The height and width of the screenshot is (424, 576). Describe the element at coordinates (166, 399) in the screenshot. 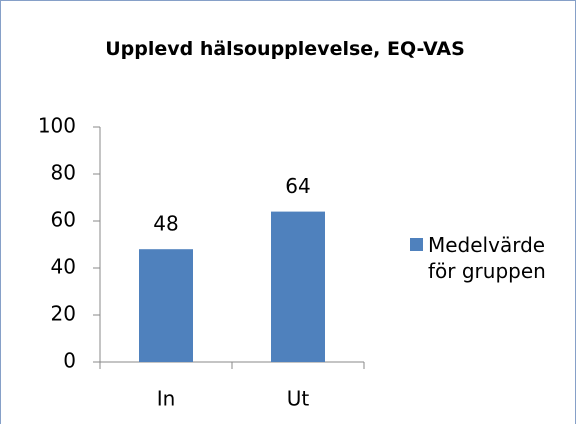

I see `x-tick-label: In` at that location.